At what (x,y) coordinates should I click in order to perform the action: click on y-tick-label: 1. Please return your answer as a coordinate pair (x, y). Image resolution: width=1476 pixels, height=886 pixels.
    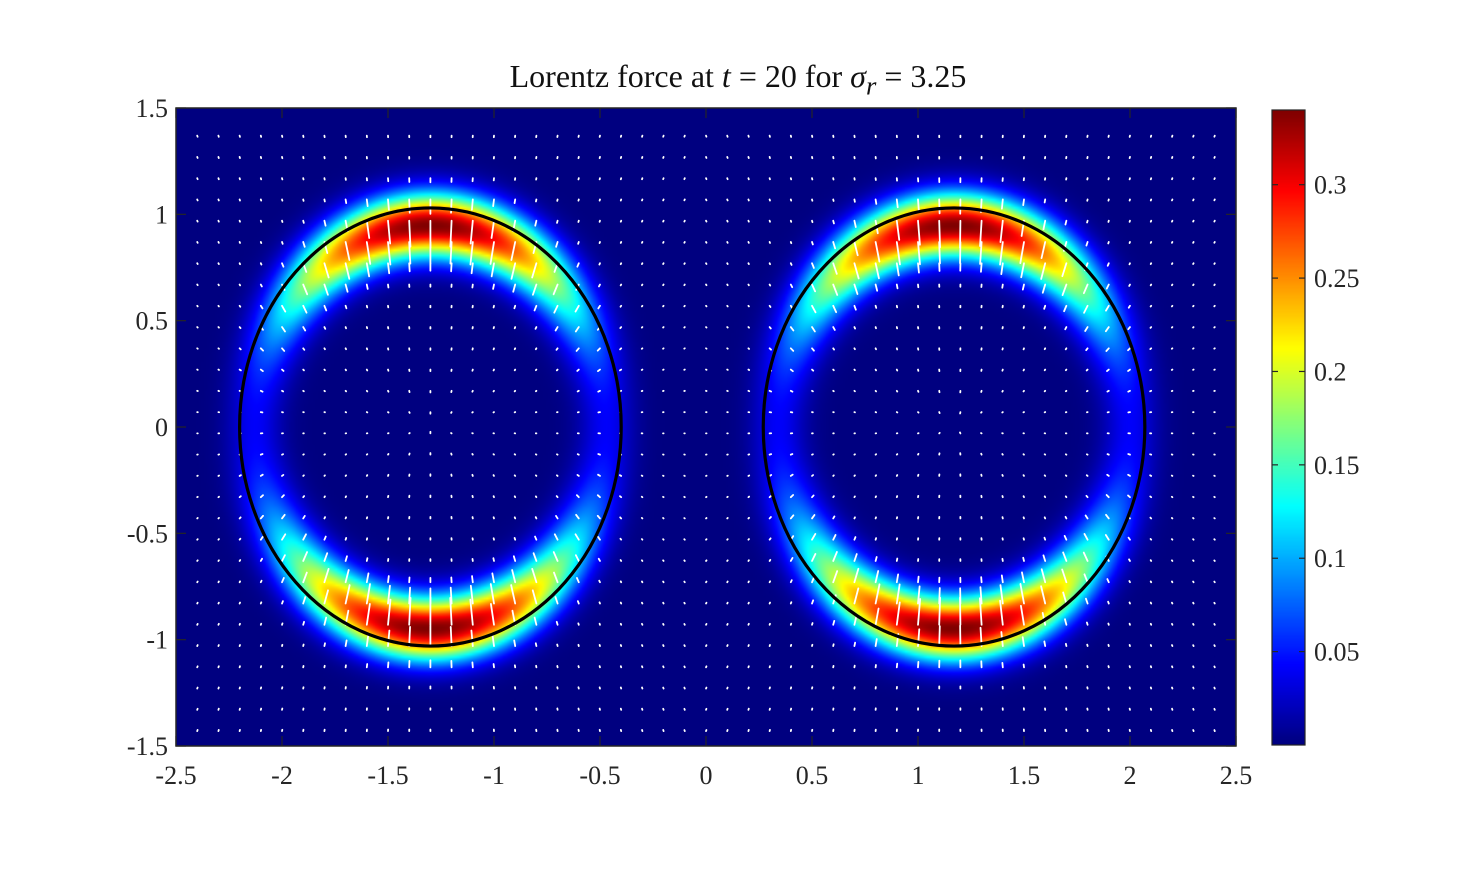
    Looking at the image, I should click on (161, 214).